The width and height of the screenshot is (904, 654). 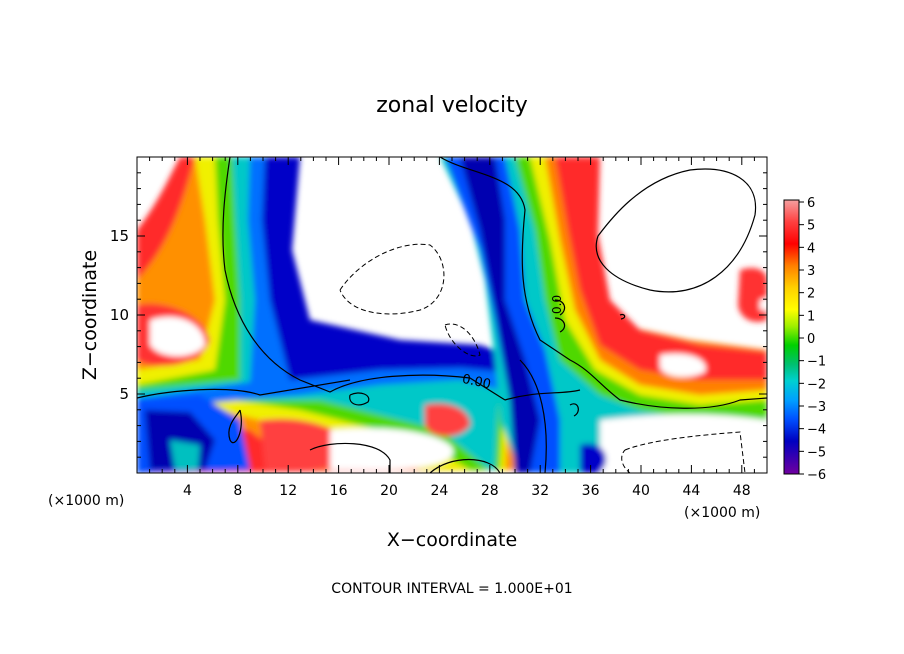 I want to click on x-tick-label: 28, so click(x=490, y=491).